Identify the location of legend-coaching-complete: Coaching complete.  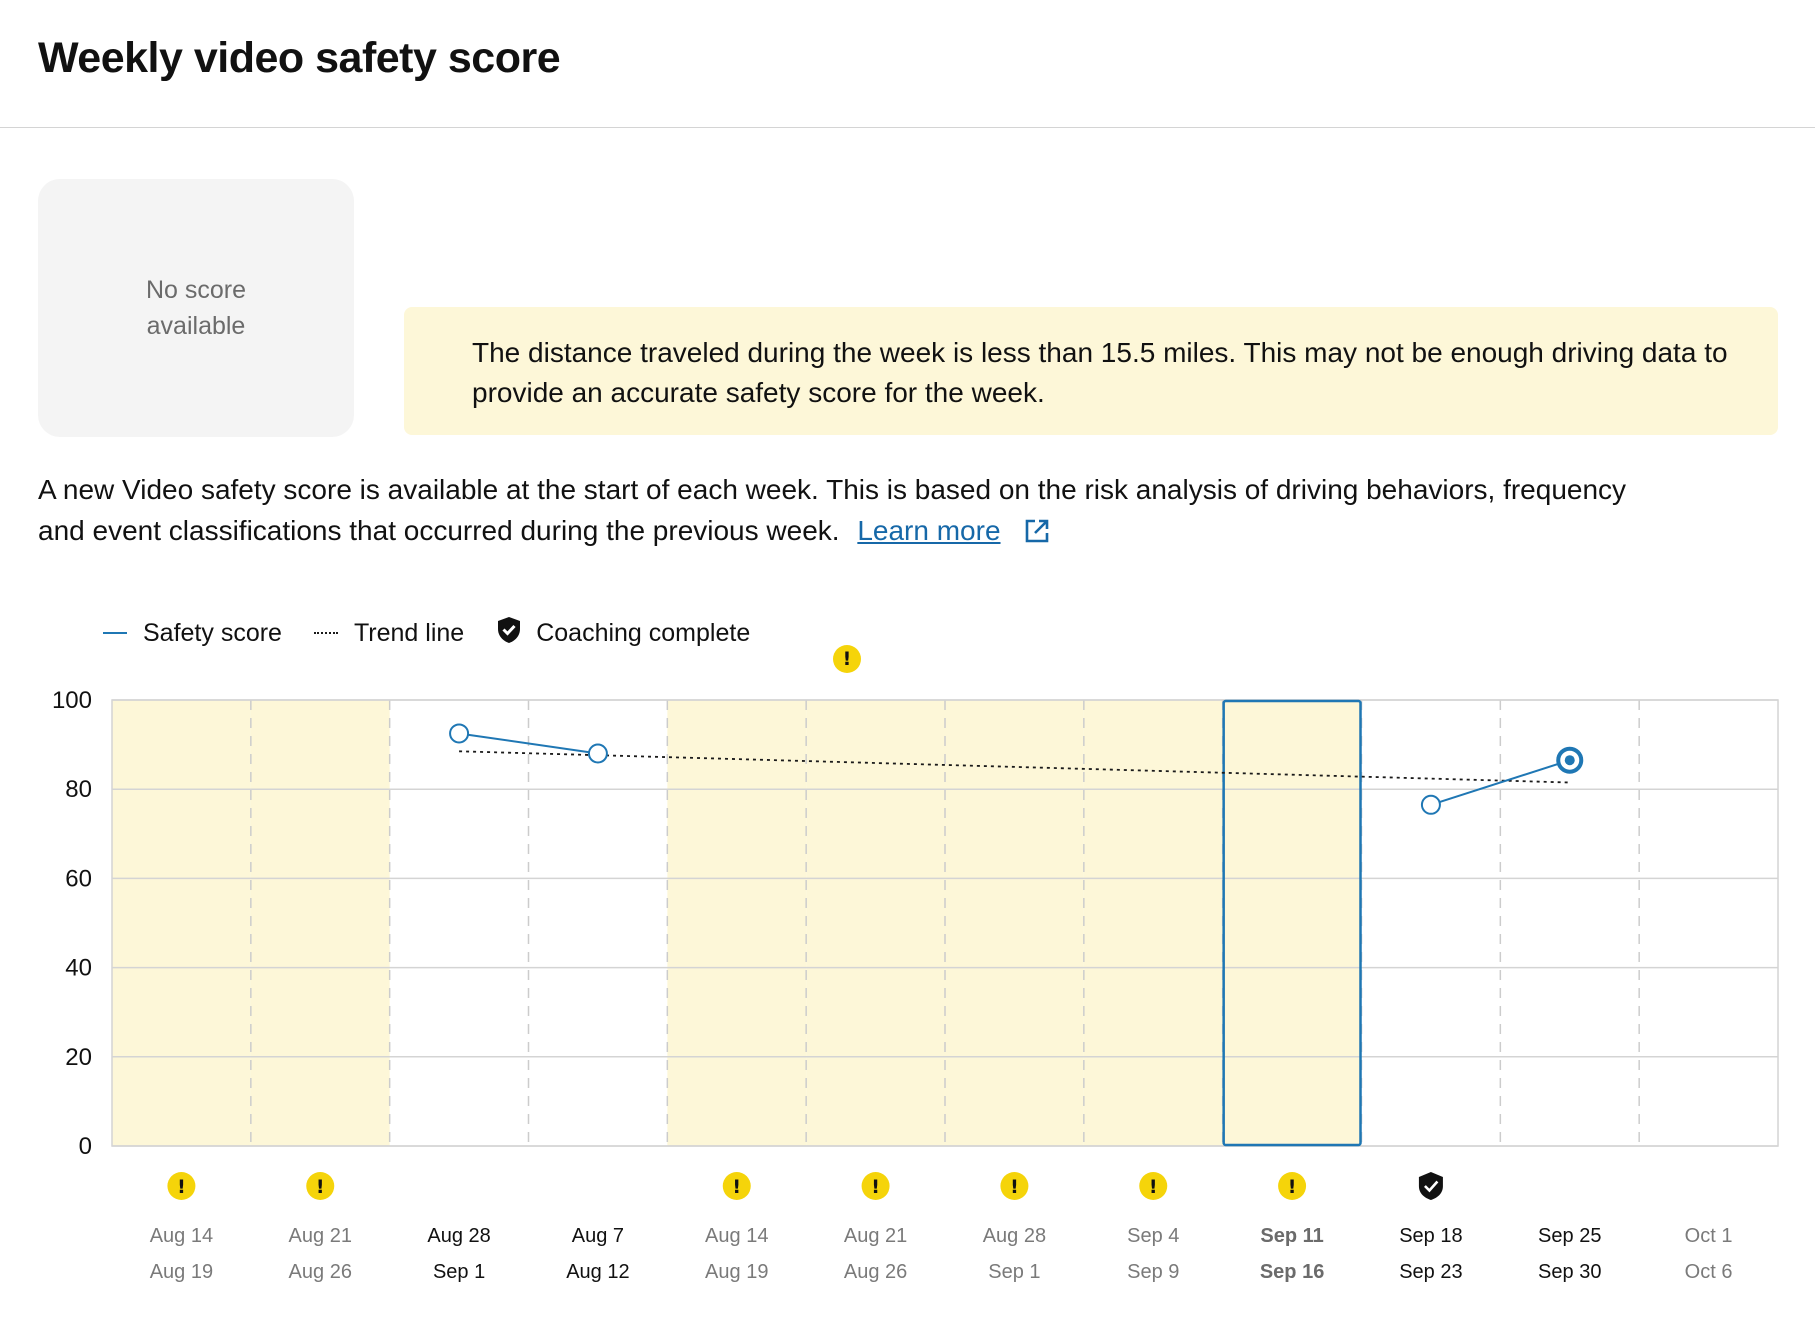
(623, 633).